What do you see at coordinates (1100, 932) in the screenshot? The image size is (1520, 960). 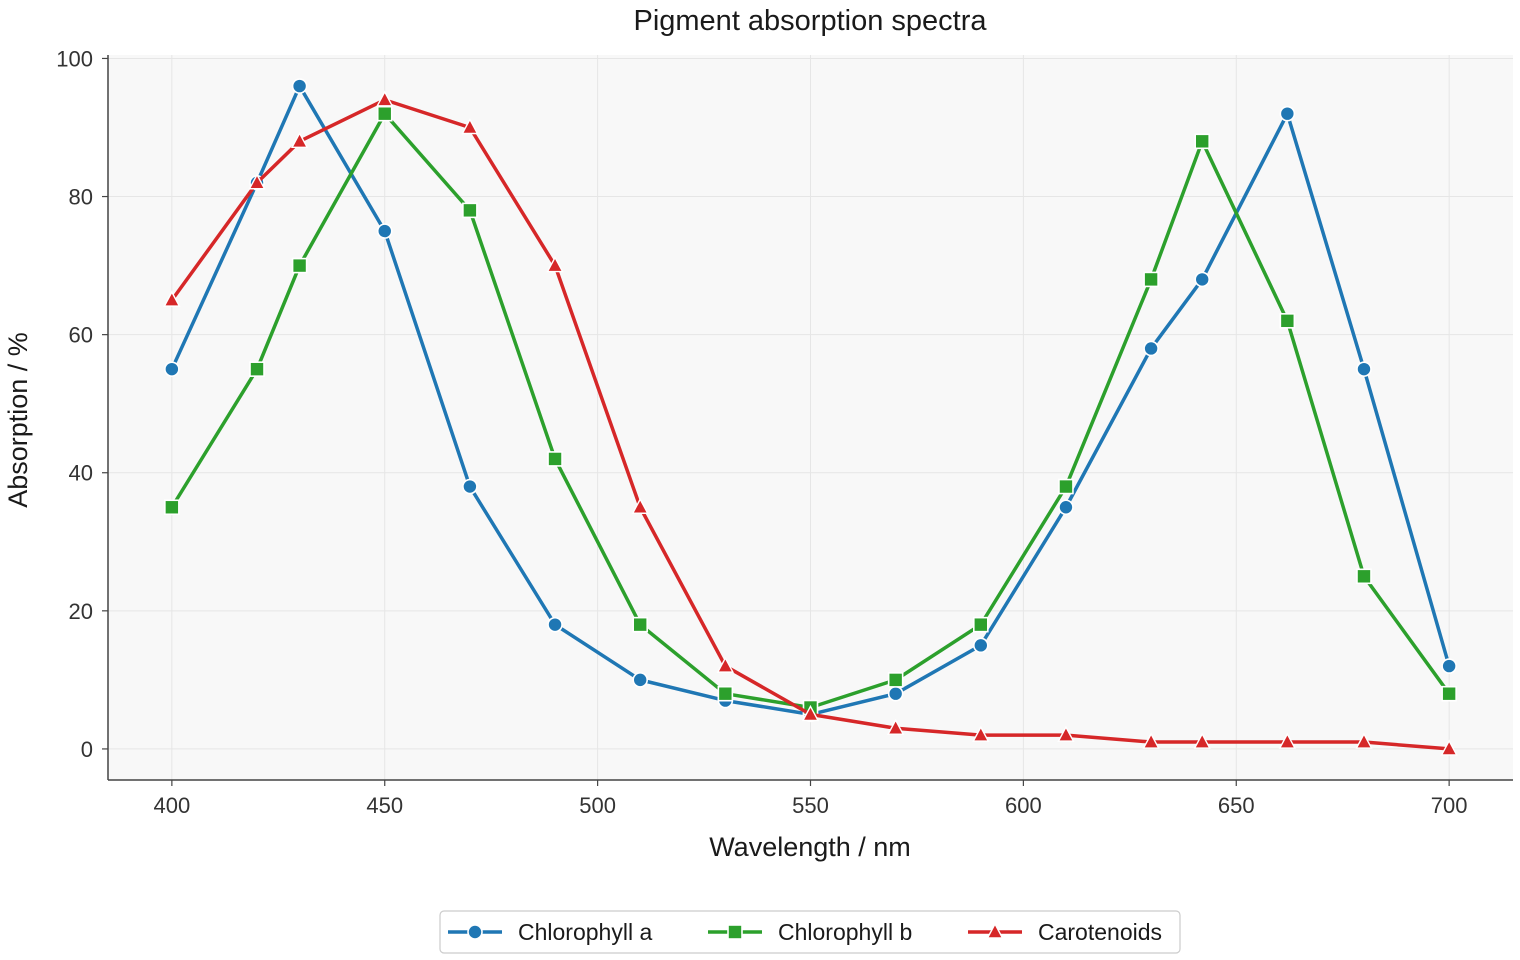 I see `legend-label-carotenoids: Carotenoids` at bounding box center [1100, 932].